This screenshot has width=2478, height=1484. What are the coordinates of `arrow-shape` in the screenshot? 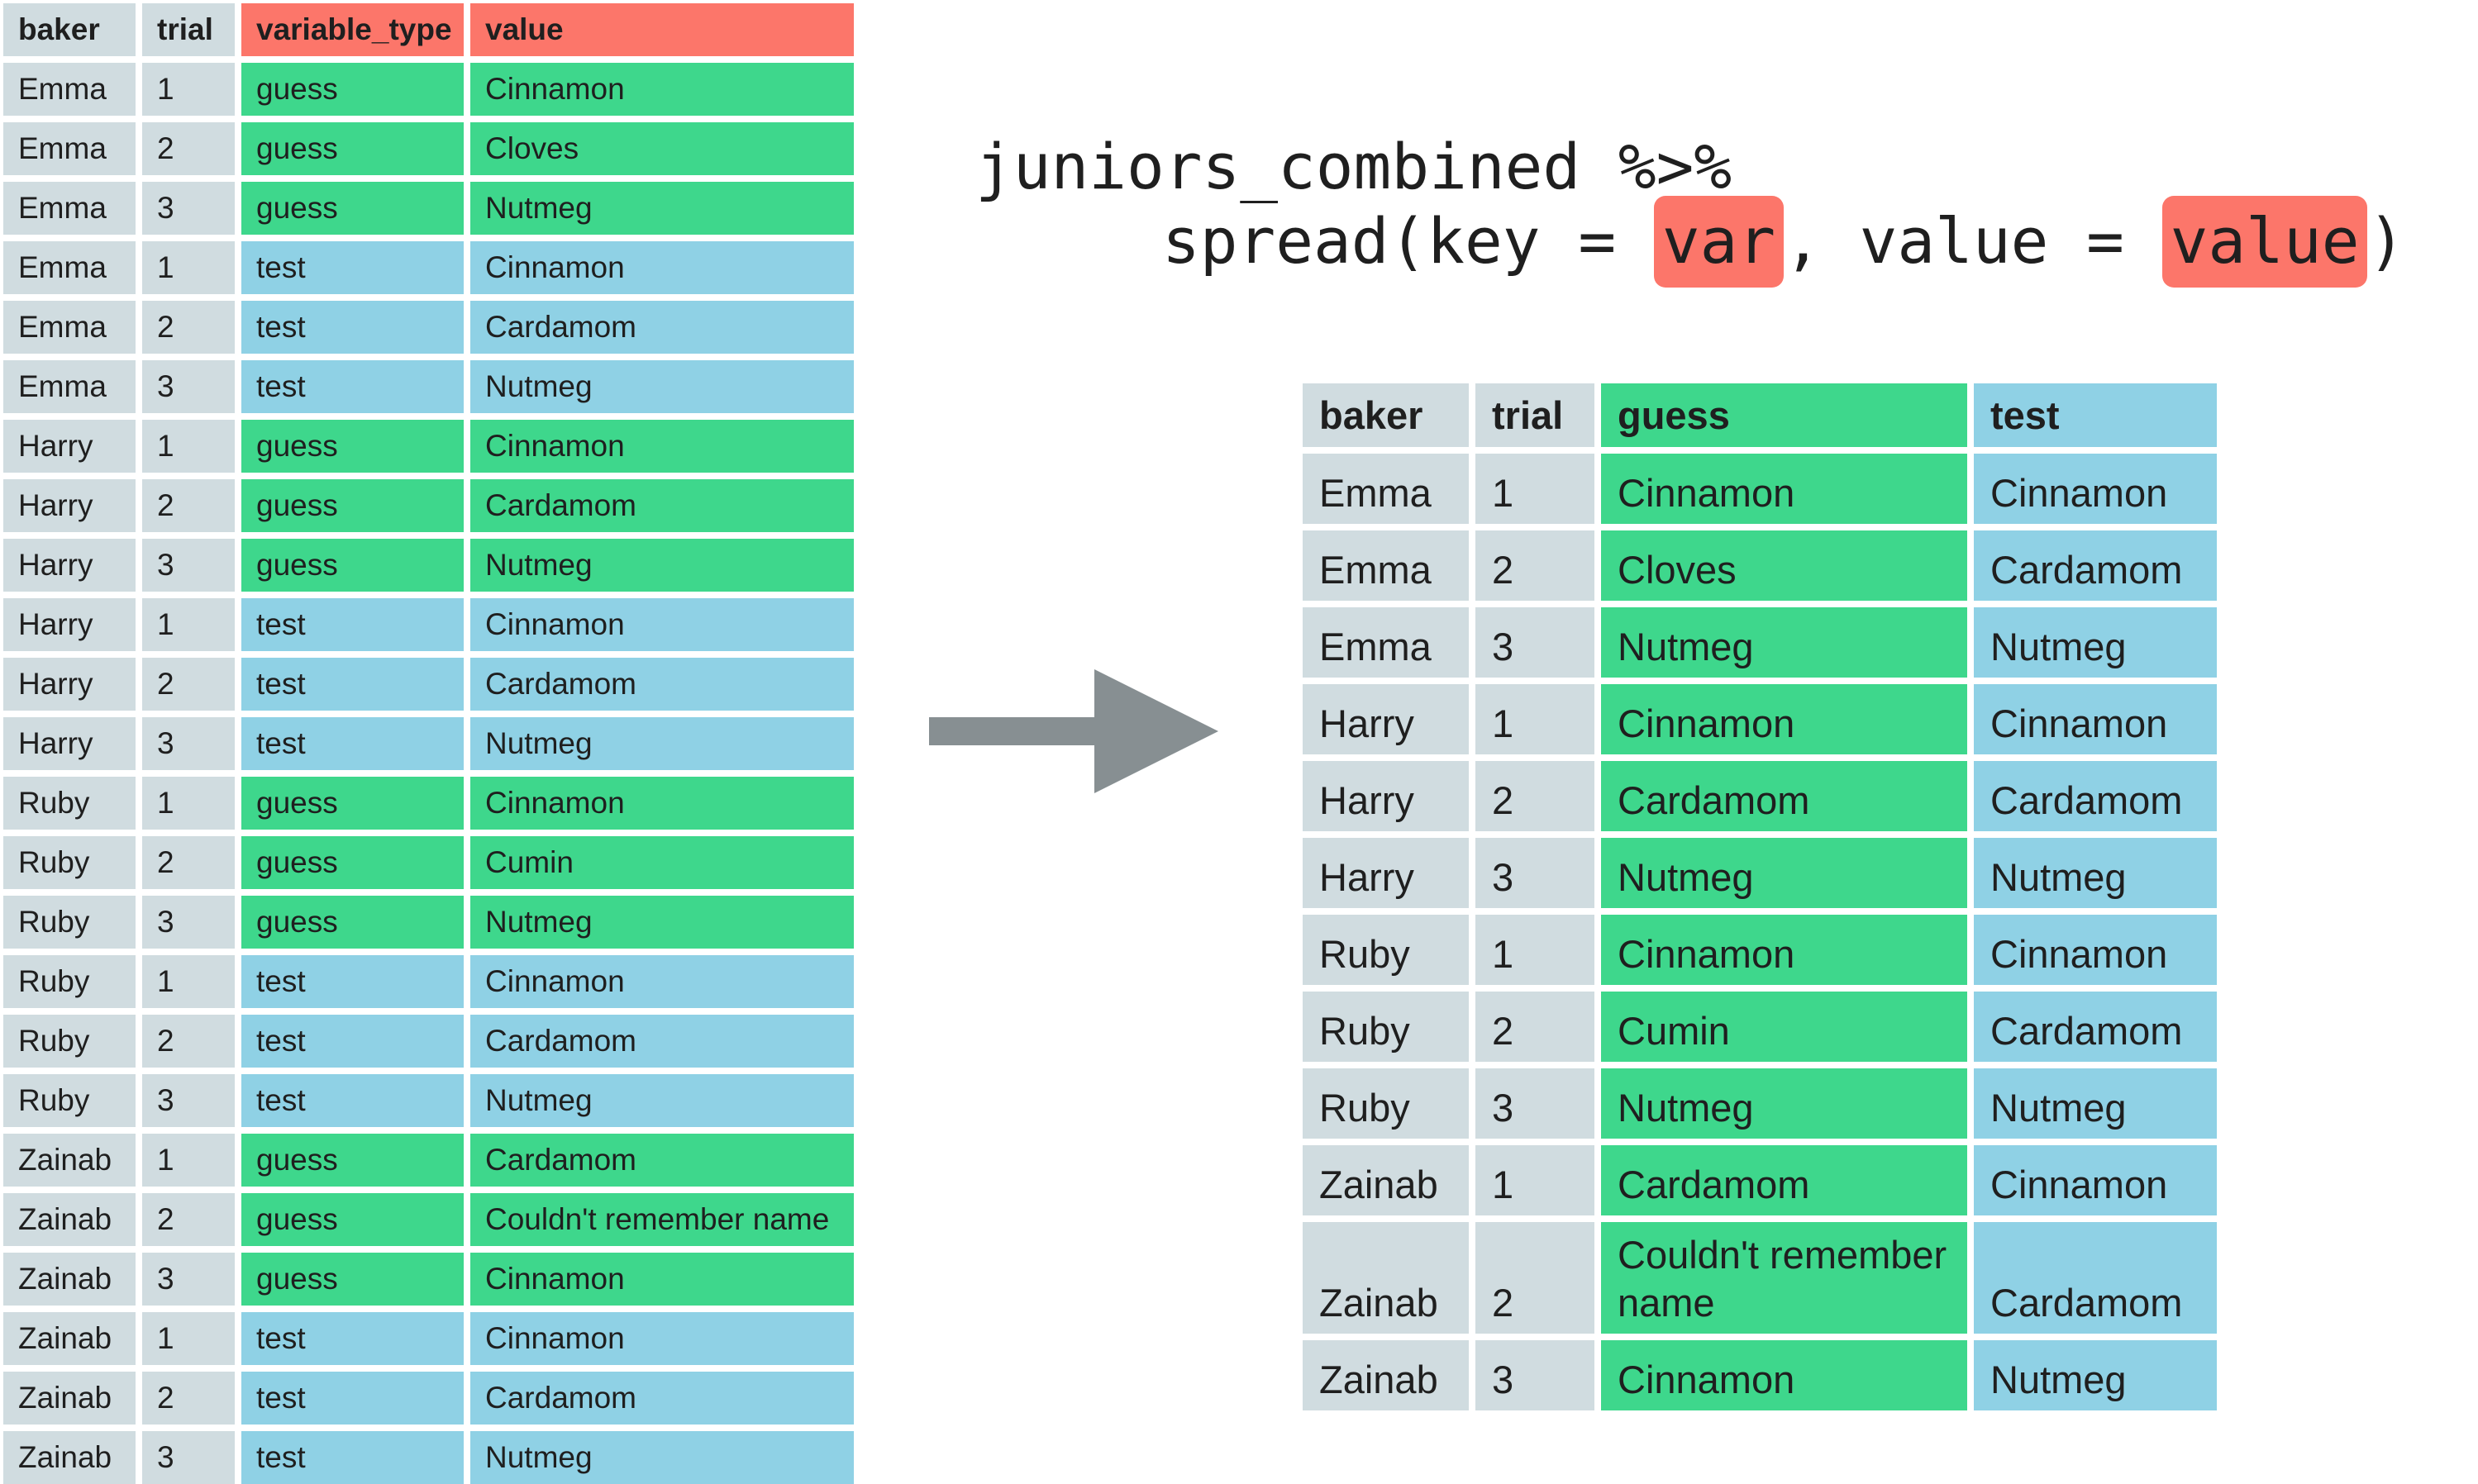 It's located at (1073, 731).